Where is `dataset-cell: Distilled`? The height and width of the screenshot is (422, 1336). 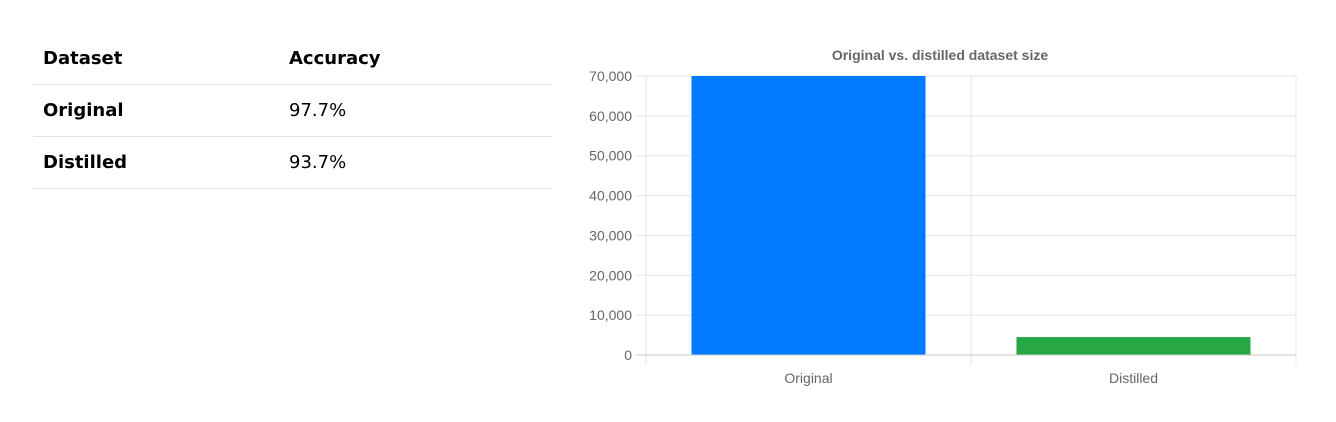 dataset-cell: Distilled is located at coordinates (156, 162).